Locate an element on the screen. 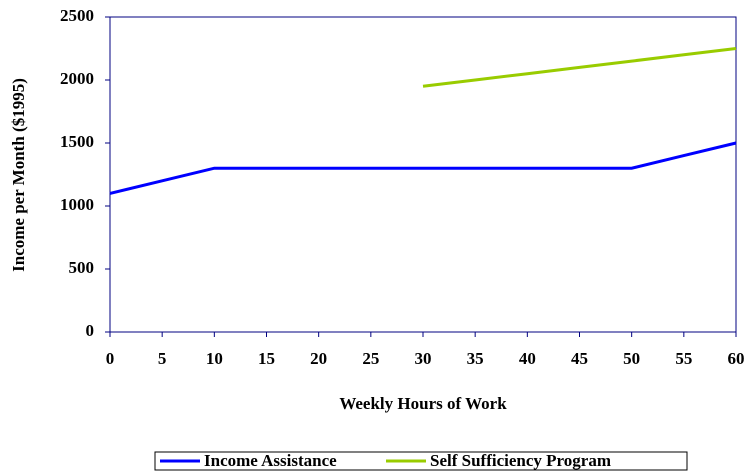  x-axis-title: Weekly Hours of Work is located at coordinates (423, 403).